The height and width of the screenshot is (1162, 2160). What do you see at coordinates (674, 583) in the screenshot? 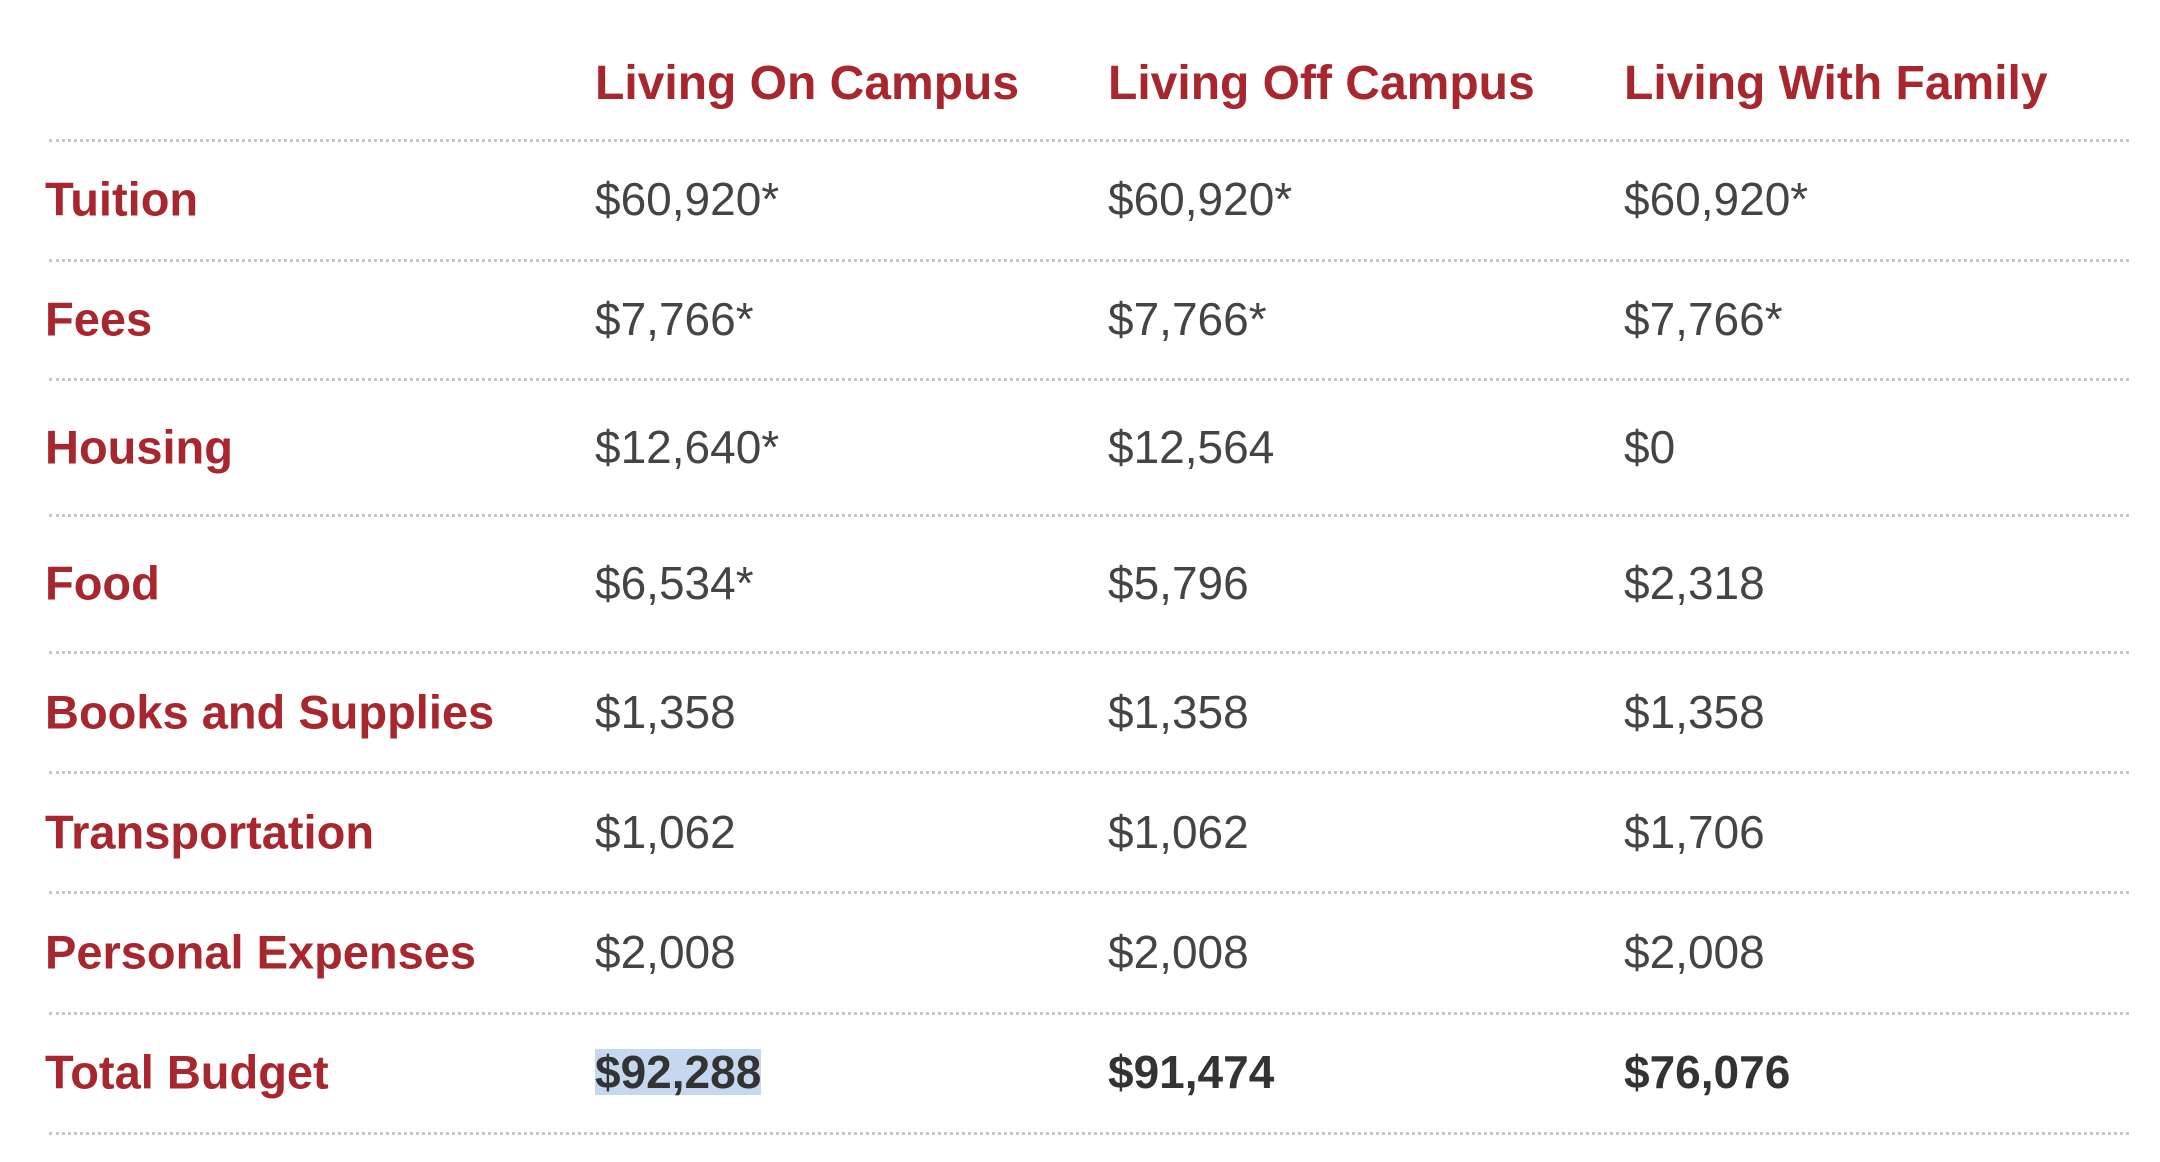
I see `cost-value: $6,534*` at bounding box center [674, 583].